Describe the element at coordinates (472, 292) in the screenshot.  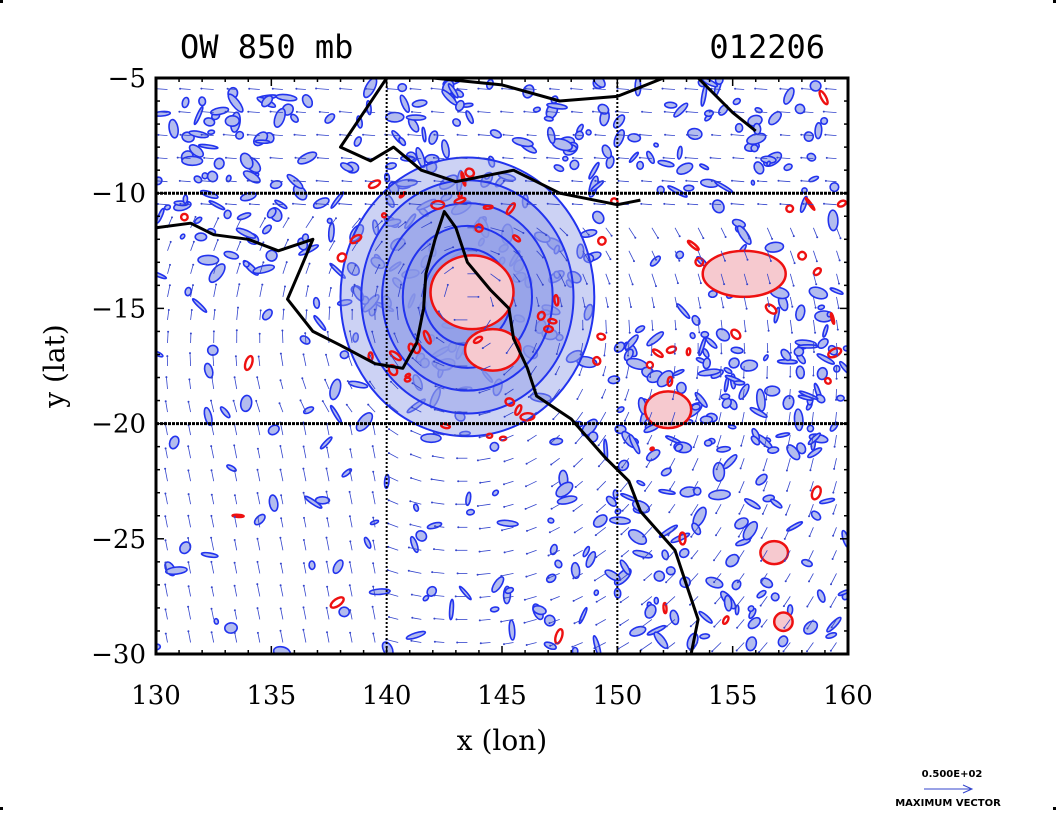
I see `positive-contour-region` at that location.